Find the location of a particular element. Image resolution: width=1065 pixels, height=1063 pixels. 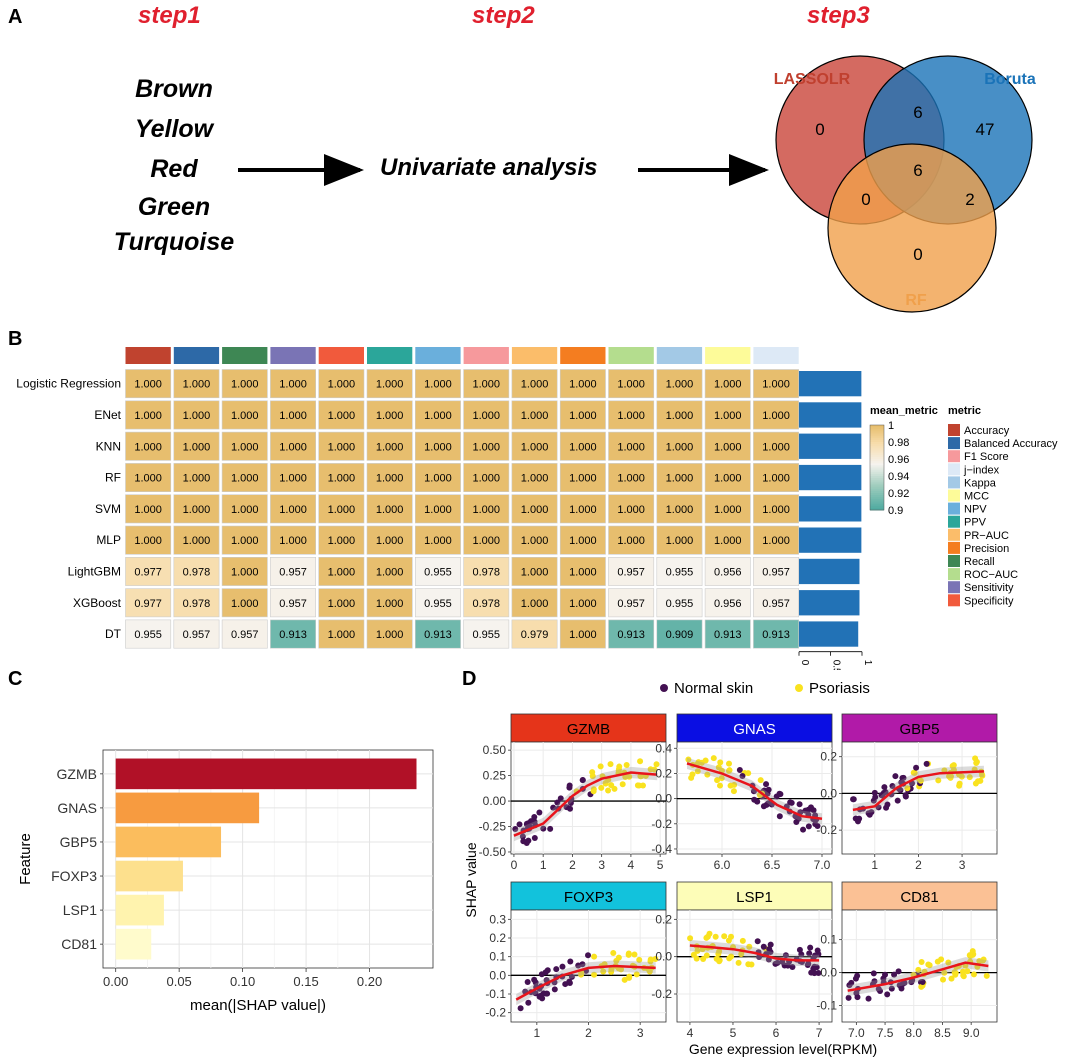

panel-label-b: B is located at coordinates (15, 339).